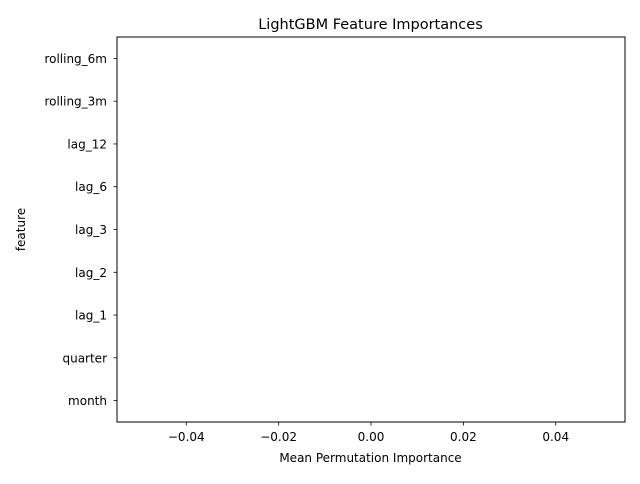 The image size is (640, 484). I want to click on x-tick-label: −0.04, so click(186, 437).